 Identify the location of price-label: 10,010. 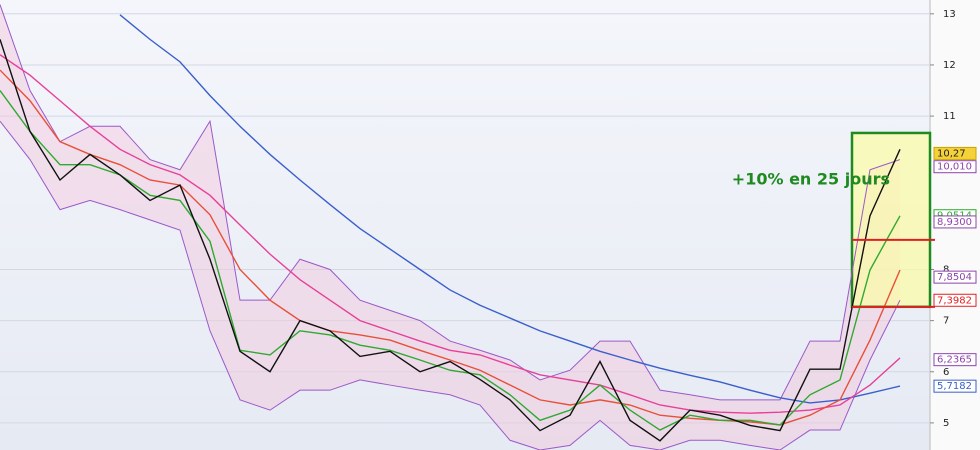
(954, 167).